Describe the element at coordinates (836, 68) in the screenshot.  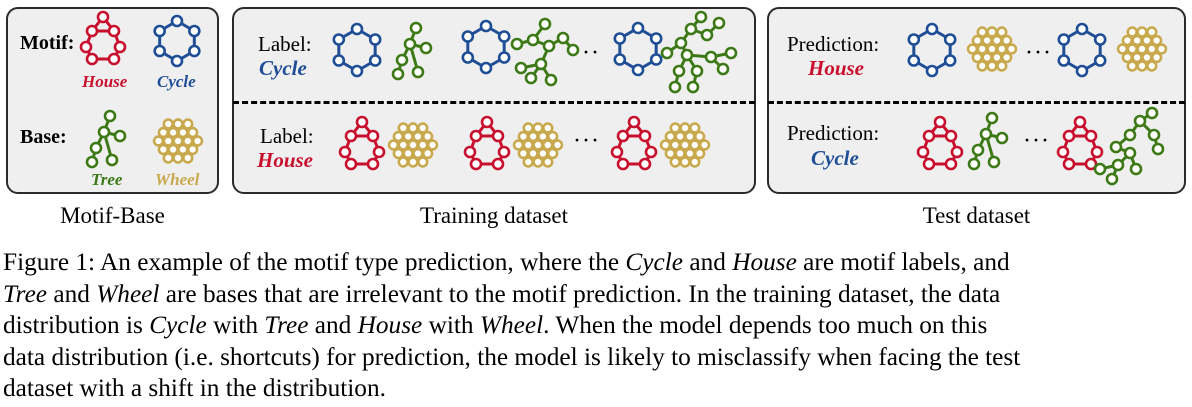
I see `test-top-value: House` at that location.